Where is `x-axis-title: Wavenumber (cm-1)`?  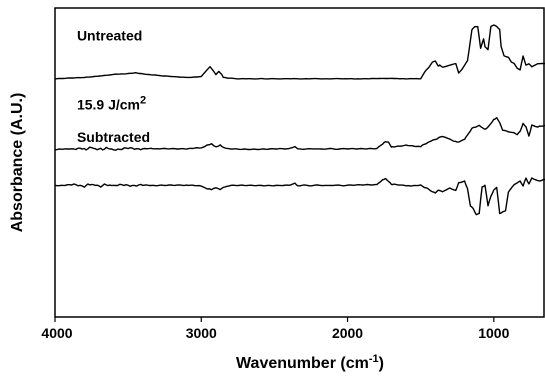
x-axis-title: Wavenumber (cm-1) is located at coordinates (310, 362).